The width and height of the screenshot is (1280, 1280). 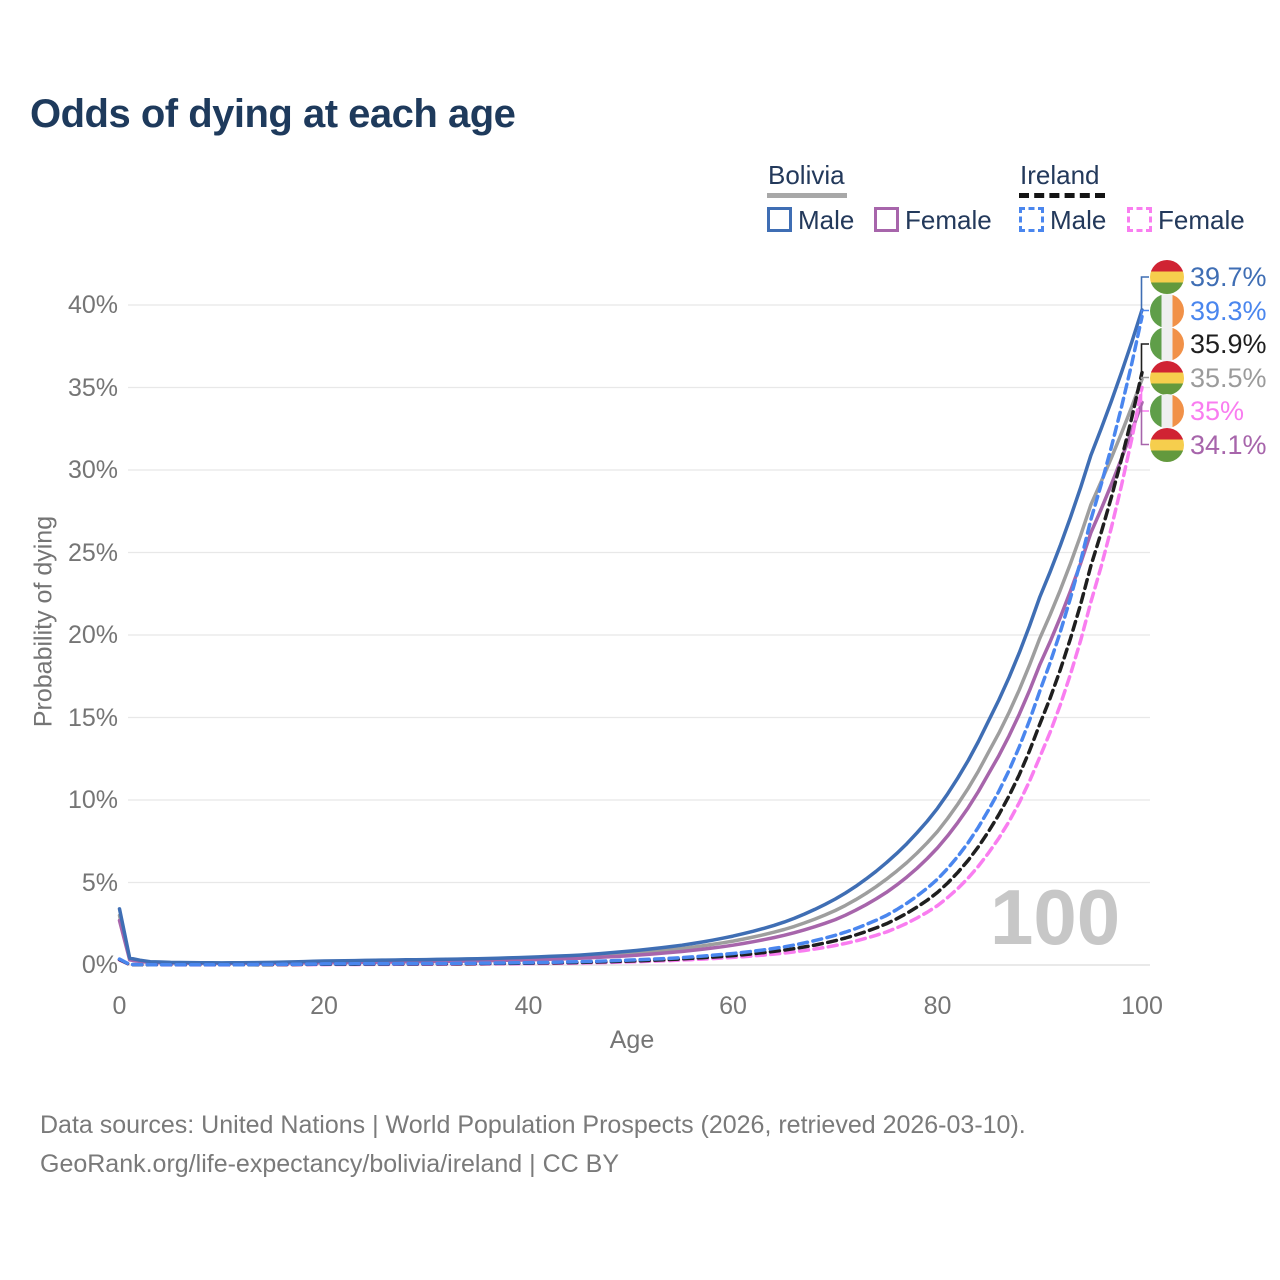 I want to click on end-value-label-ireland-total: 35.9%, so click(x=1228, y=344).